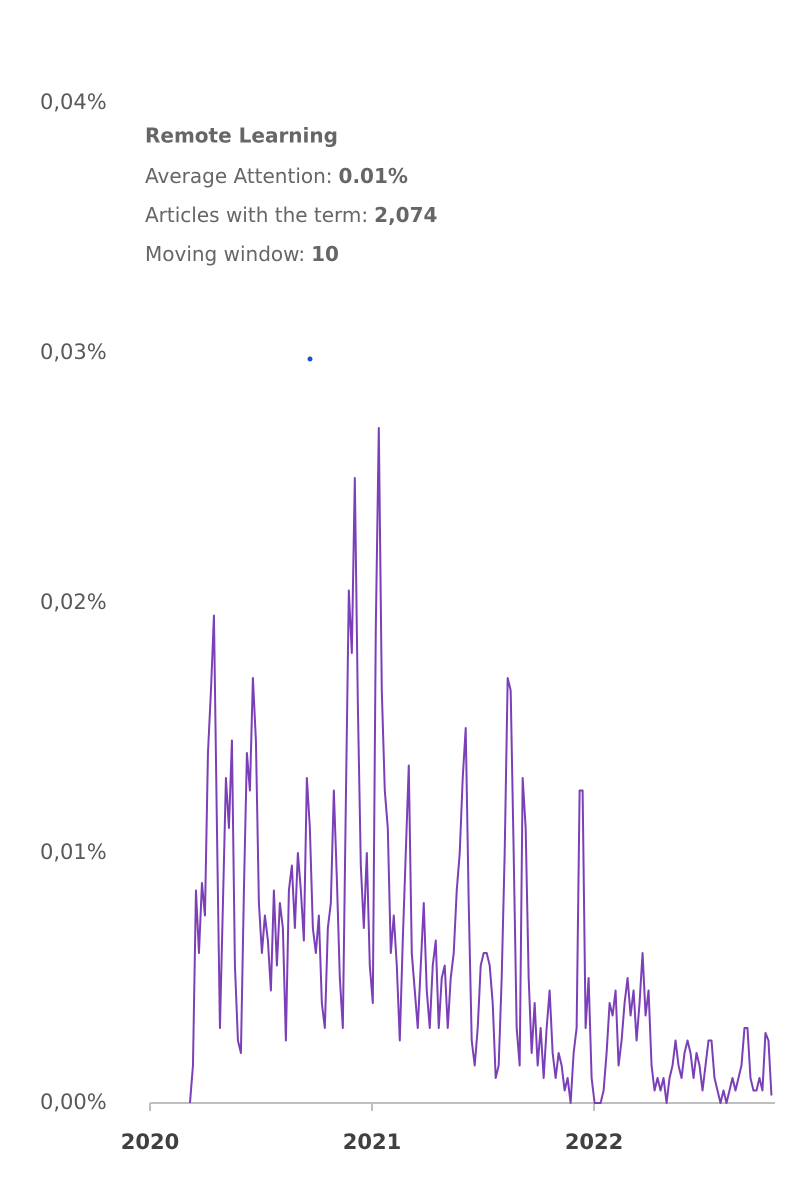 Image resolution: width=804 pixels, height=1188 pixels. Describe the element at coordinates (594, 1142) in the screenshot. I see `x-tick-label: 2022` at that location.